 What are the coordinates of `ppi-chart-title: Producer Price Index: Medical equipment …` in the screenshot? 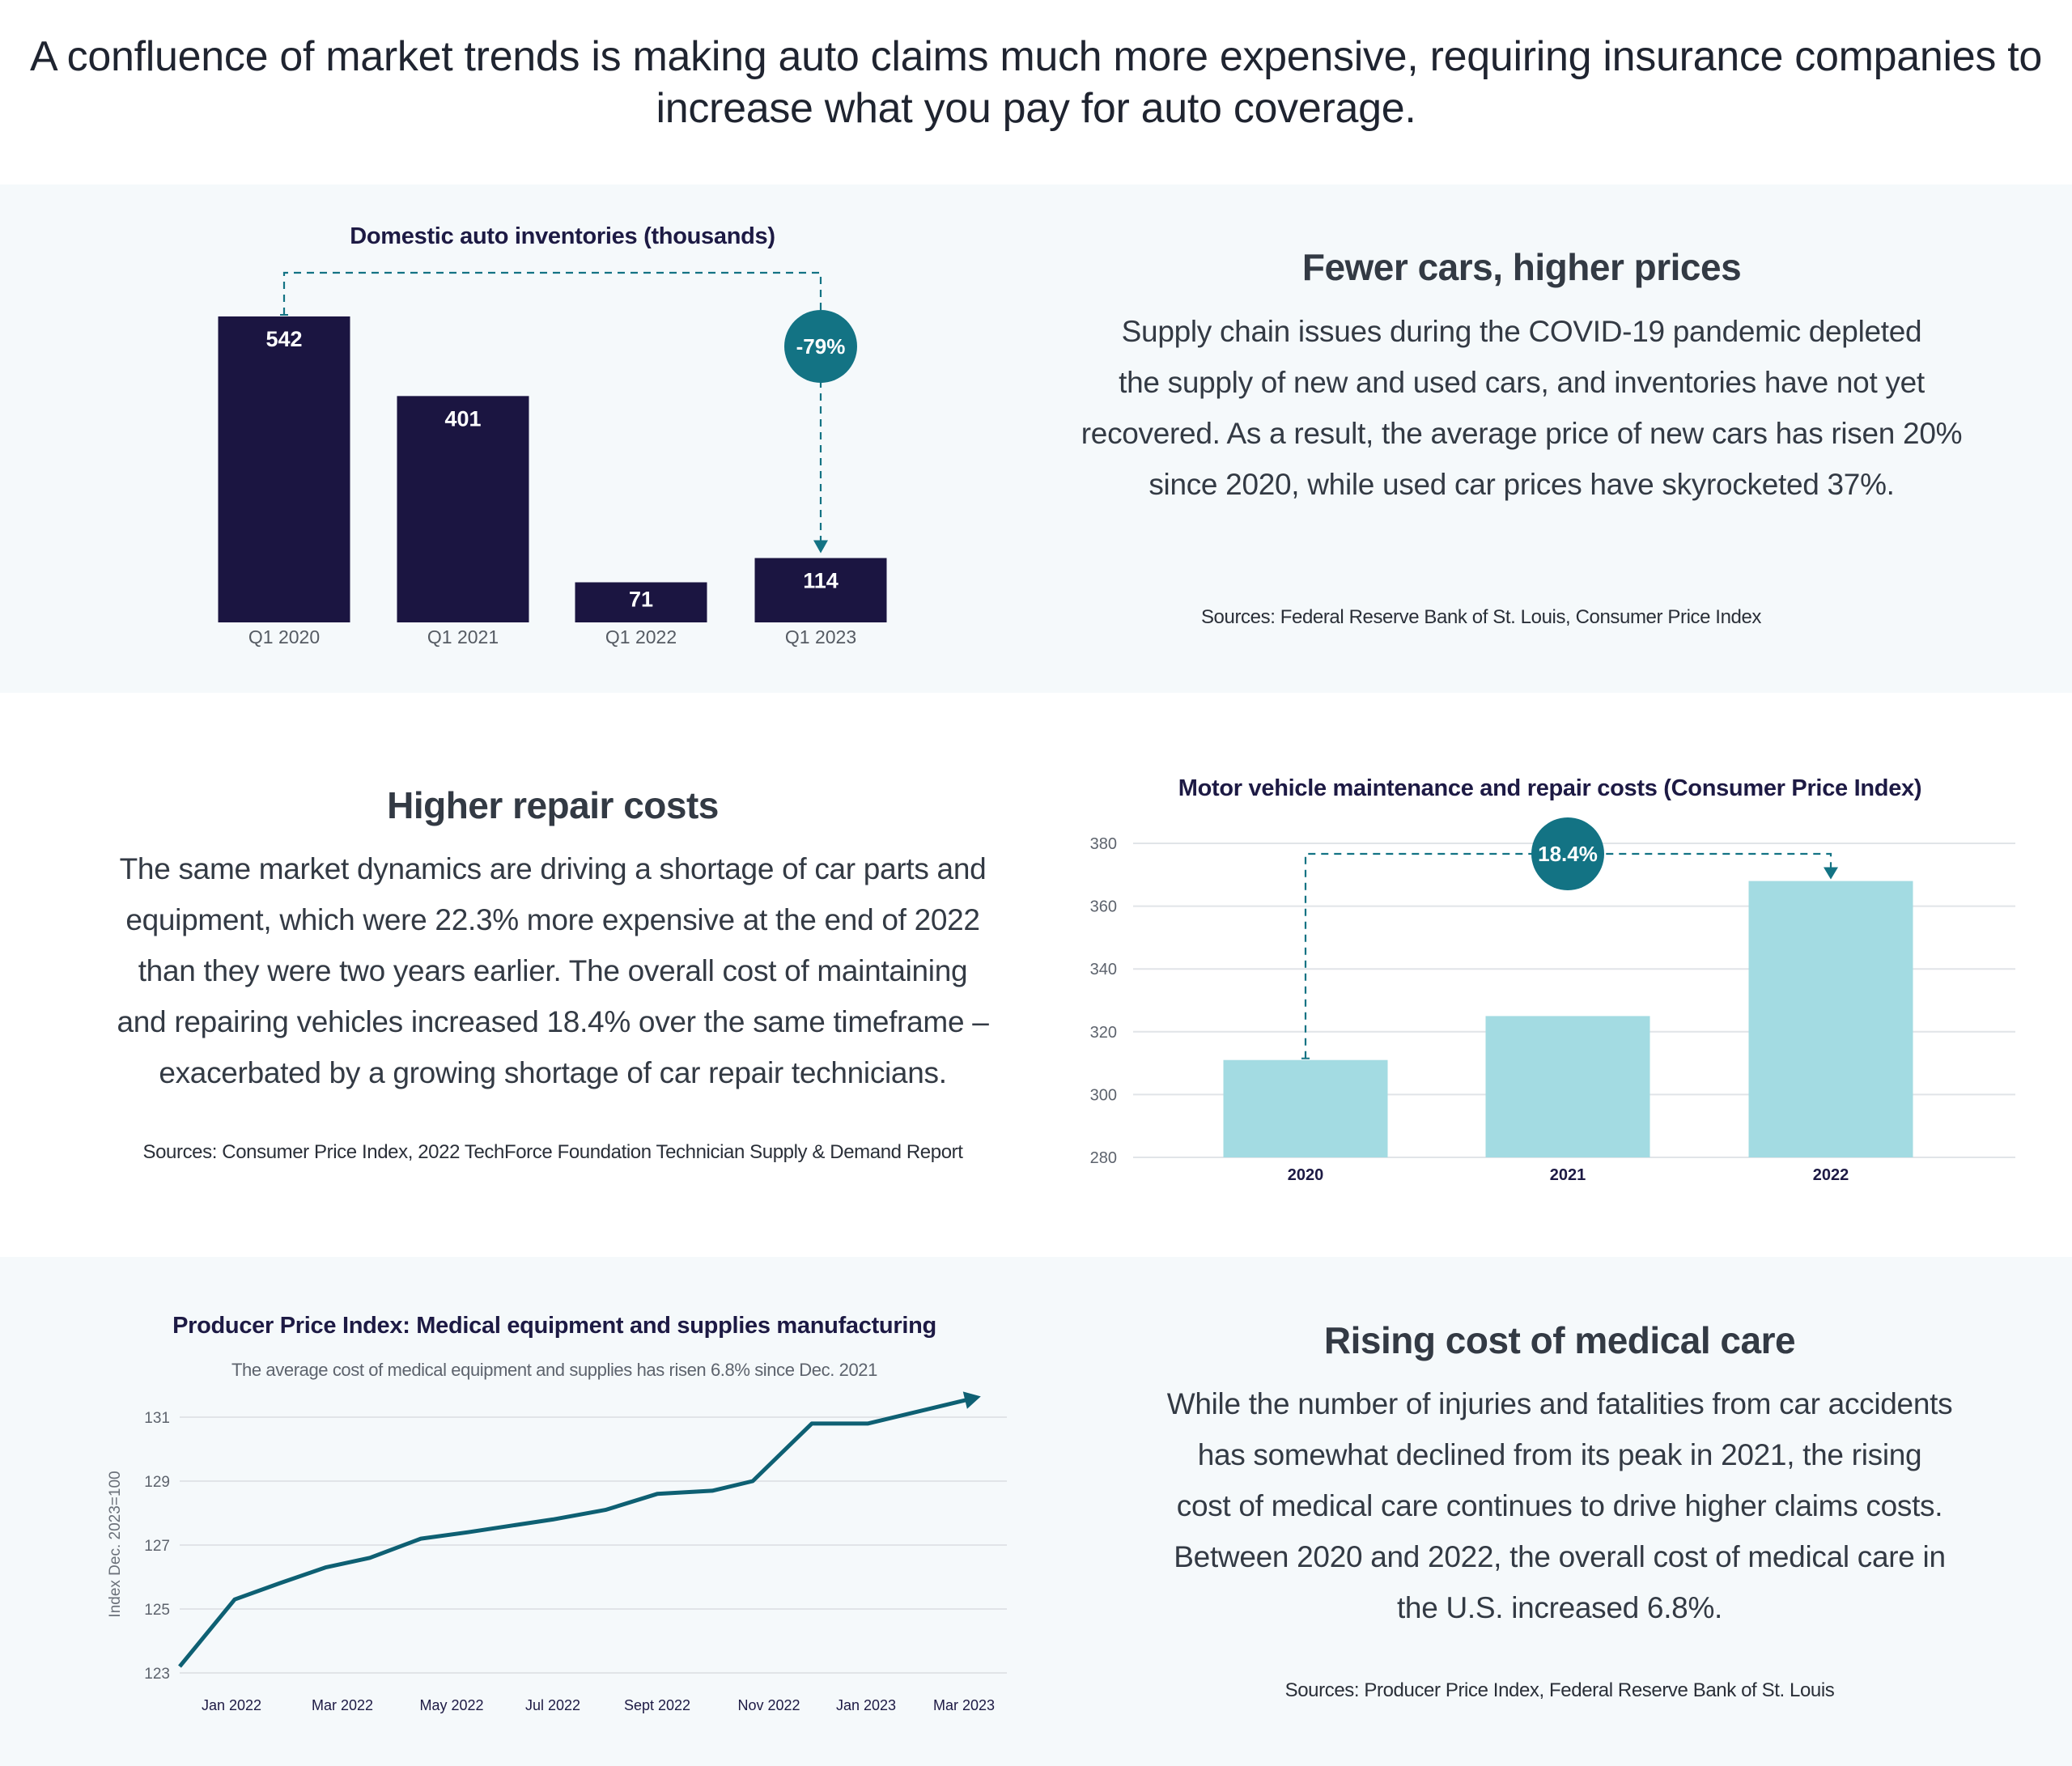 It's located at (554, 1326).